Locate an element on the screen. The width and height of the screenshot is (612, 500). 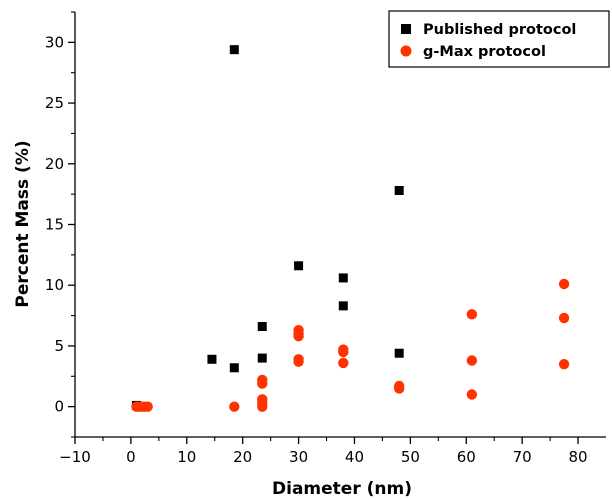
x-tick-label: 10 is located at coordinates (186, 457).